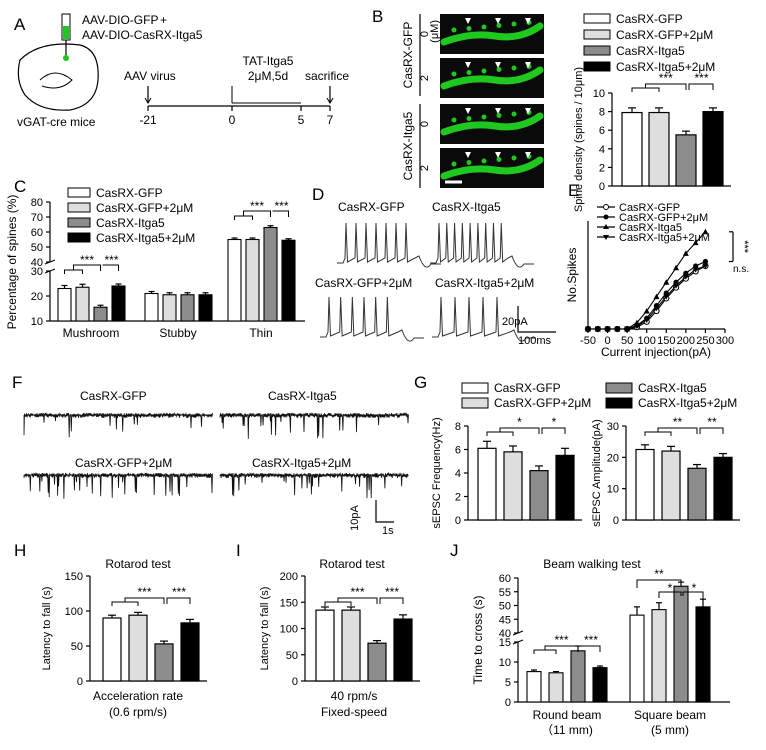 This screenshot has width=766, height=750. What do you see at coordinates (505, 593) in the screenshot?
I see `y-tick-label: 55` at bounding box center [505, 593].